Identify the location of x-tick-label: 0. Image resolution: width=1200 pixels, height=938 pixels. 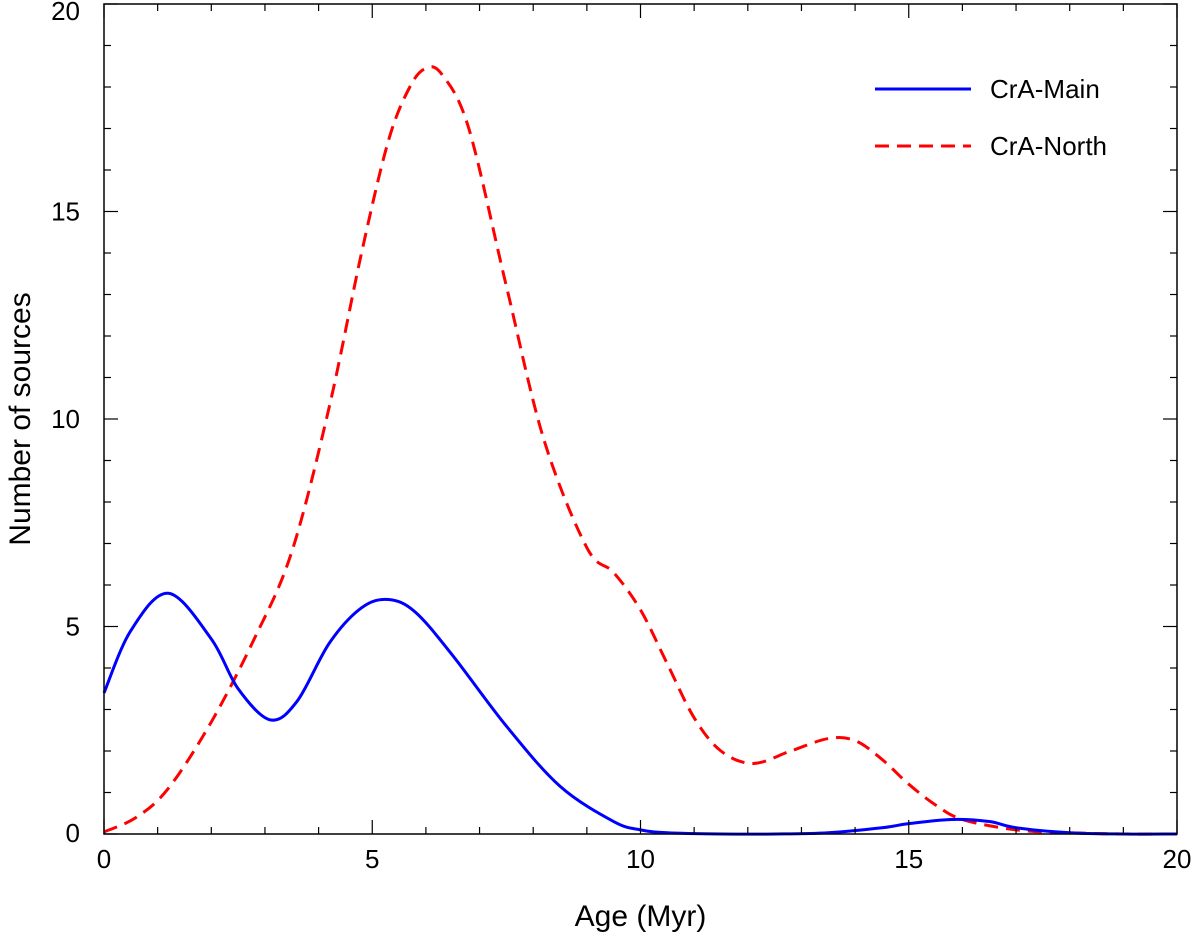
(104, 859).